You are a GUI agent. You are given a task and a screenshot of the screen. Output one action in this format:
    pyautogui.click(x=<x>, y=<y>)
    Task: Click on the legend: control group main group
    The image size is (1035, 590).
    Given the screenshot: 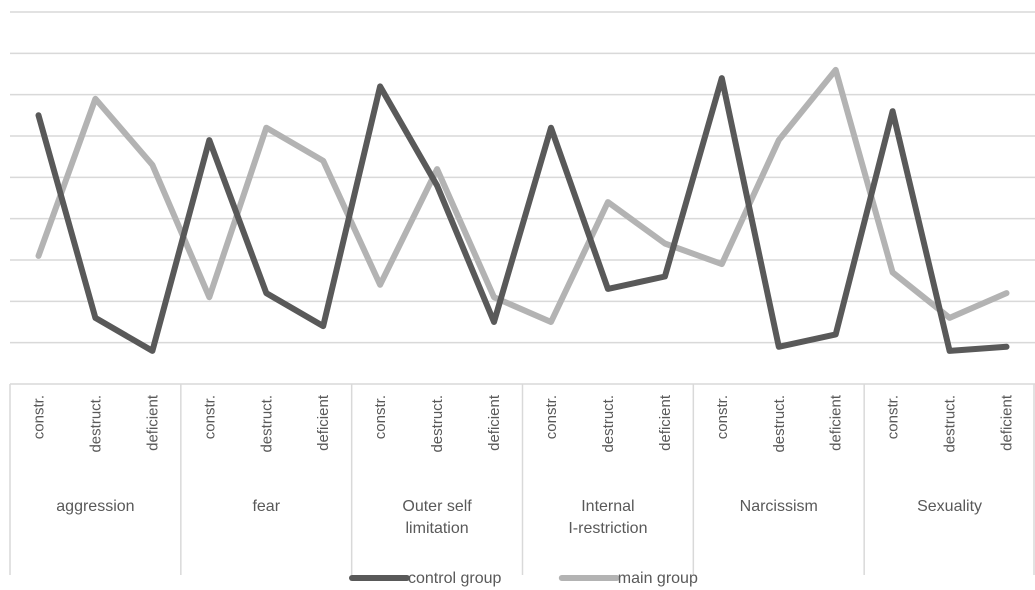 What is the action you would take?
    pyautogui.click(x=523, y=578)
    